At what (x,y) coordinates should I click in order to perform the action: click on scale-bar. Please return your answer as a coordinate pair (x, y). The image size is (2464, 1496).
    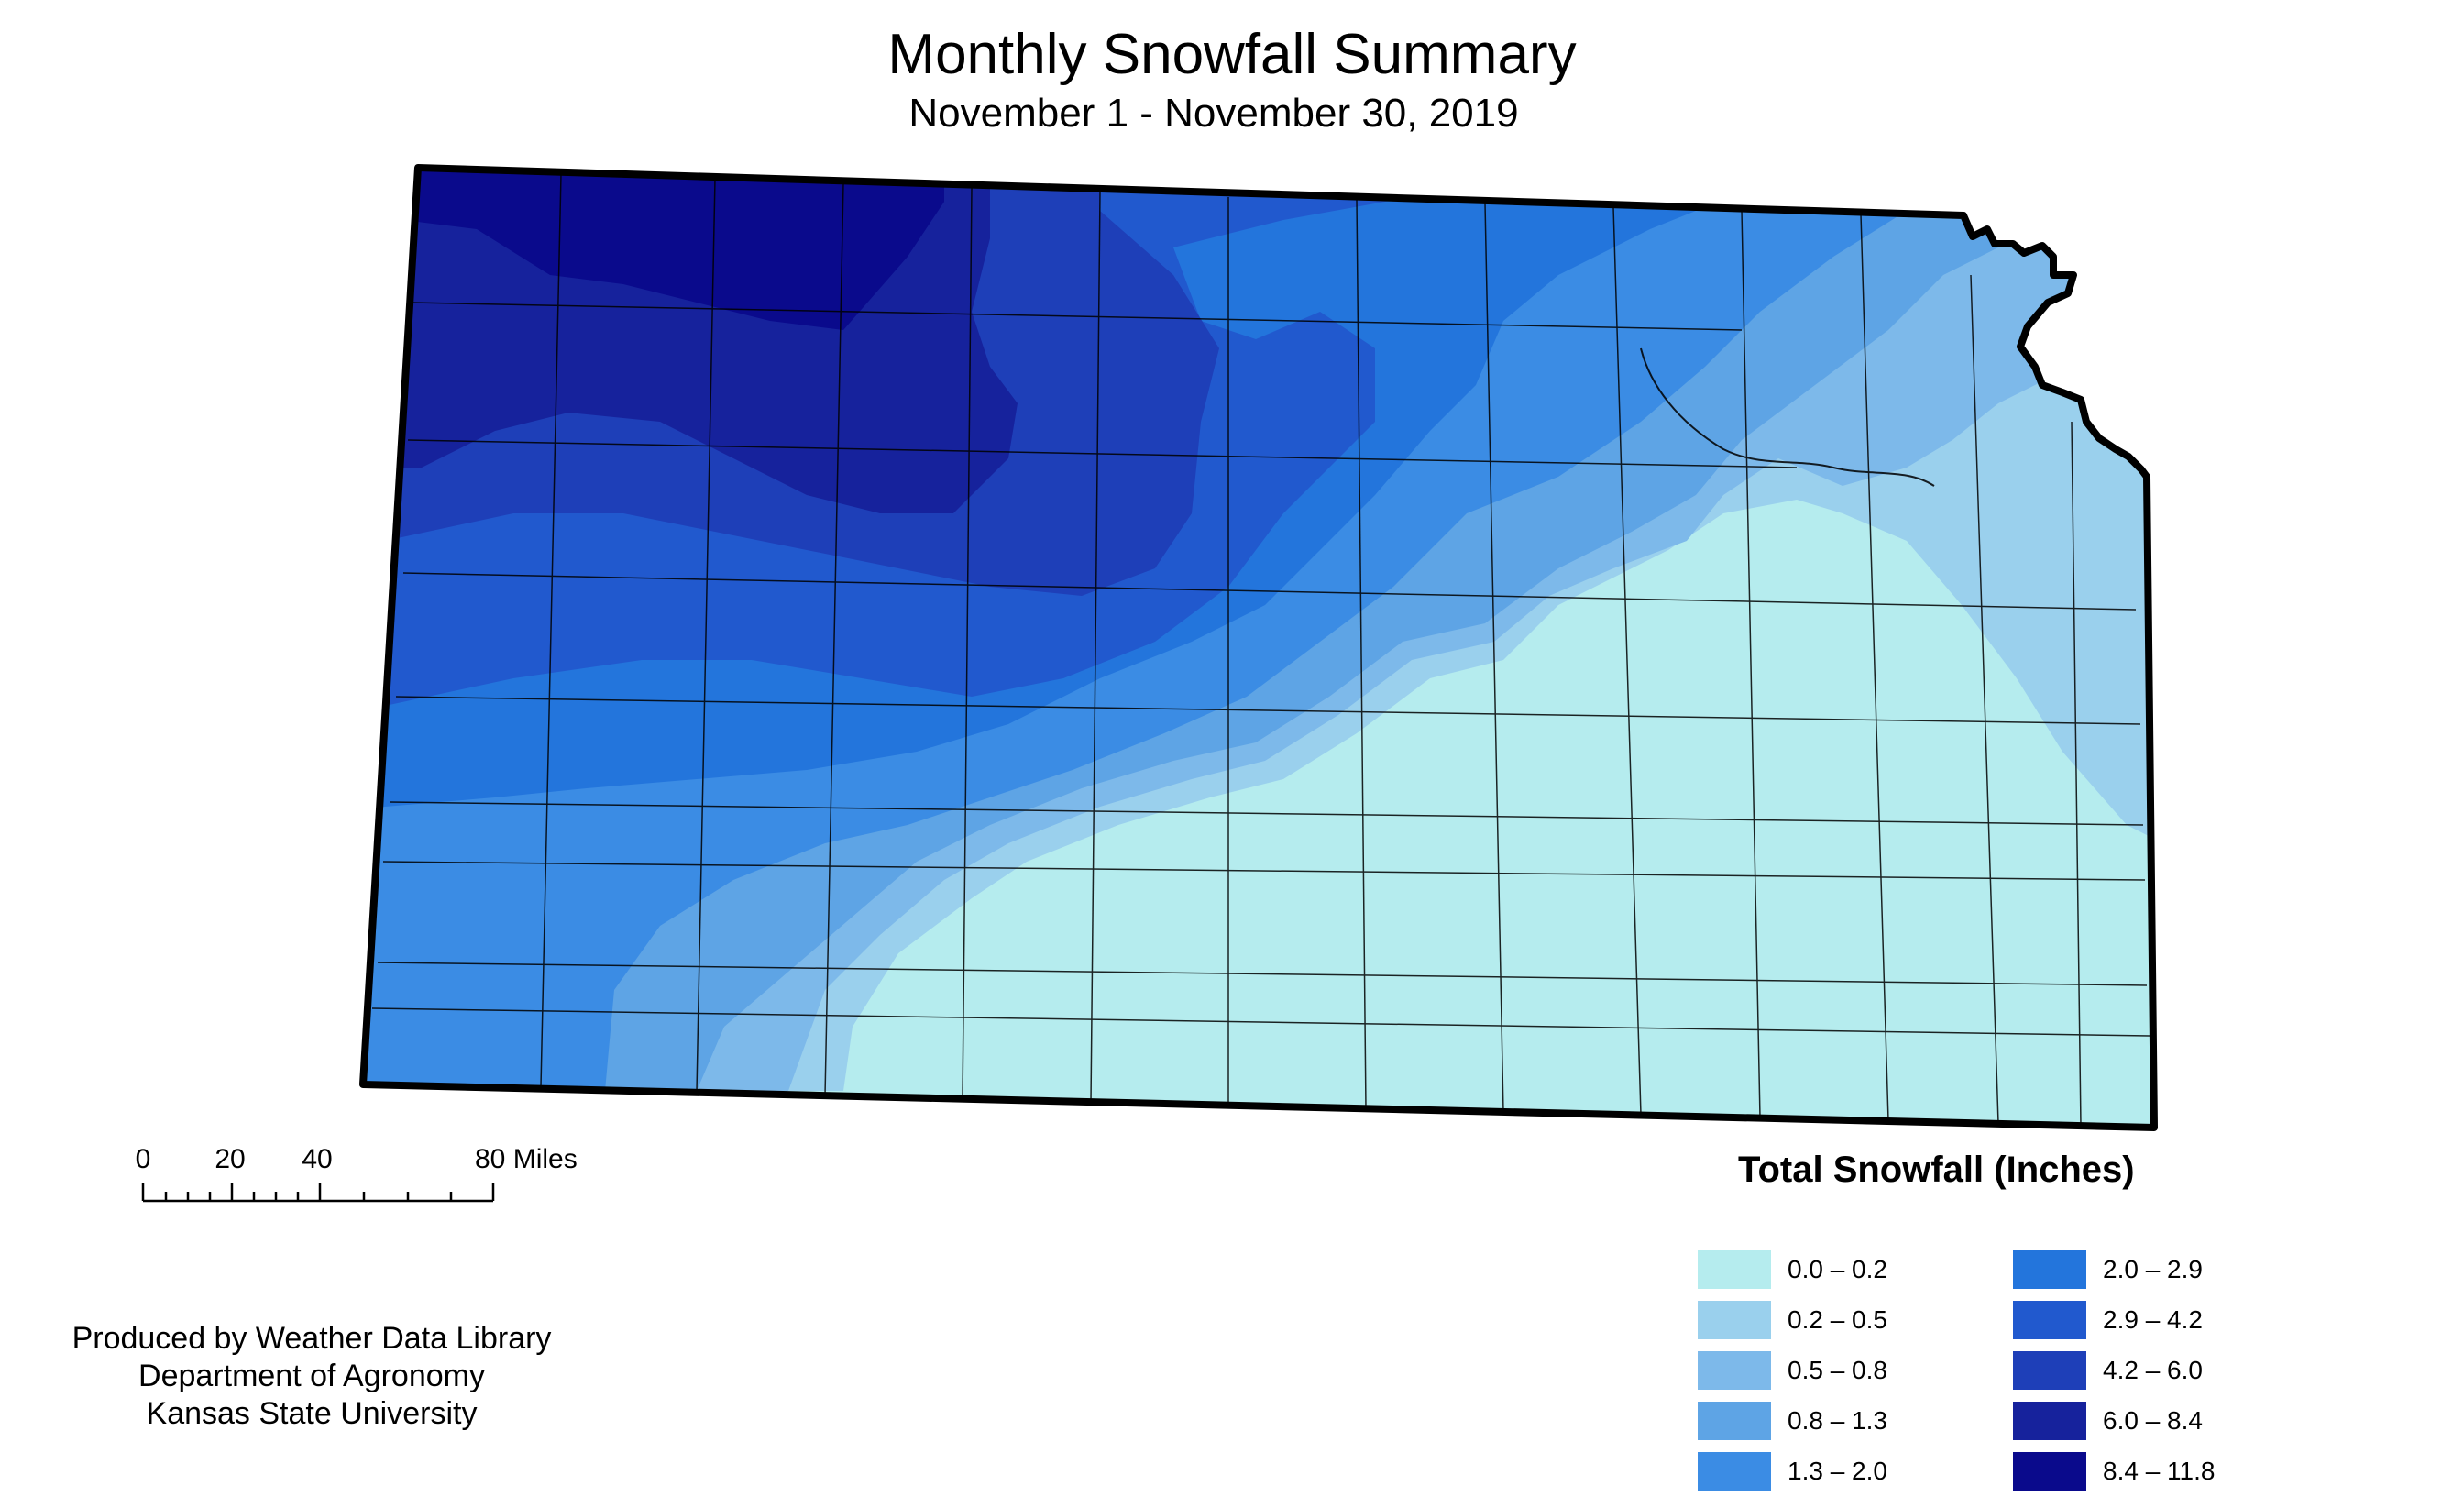
    Looking at the image, I should click on (318, 1192).